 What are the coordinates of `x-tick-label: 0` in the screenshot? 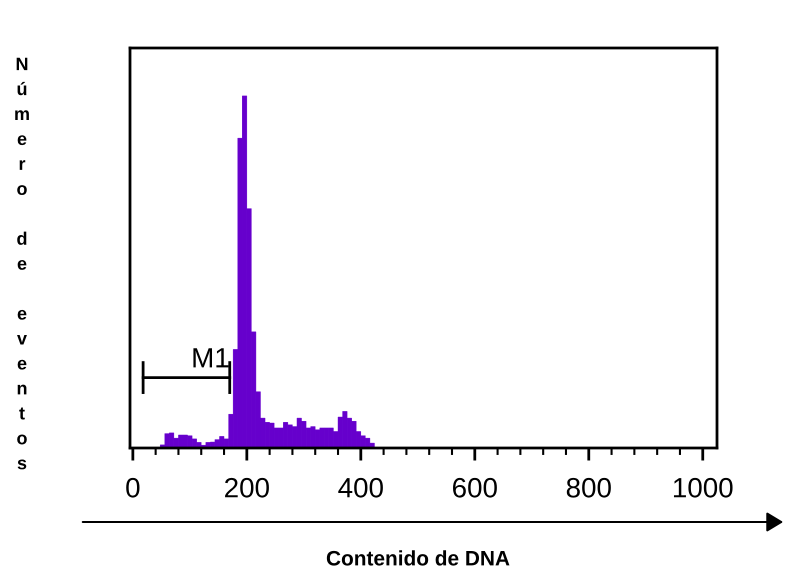 It's located at (133, 488).